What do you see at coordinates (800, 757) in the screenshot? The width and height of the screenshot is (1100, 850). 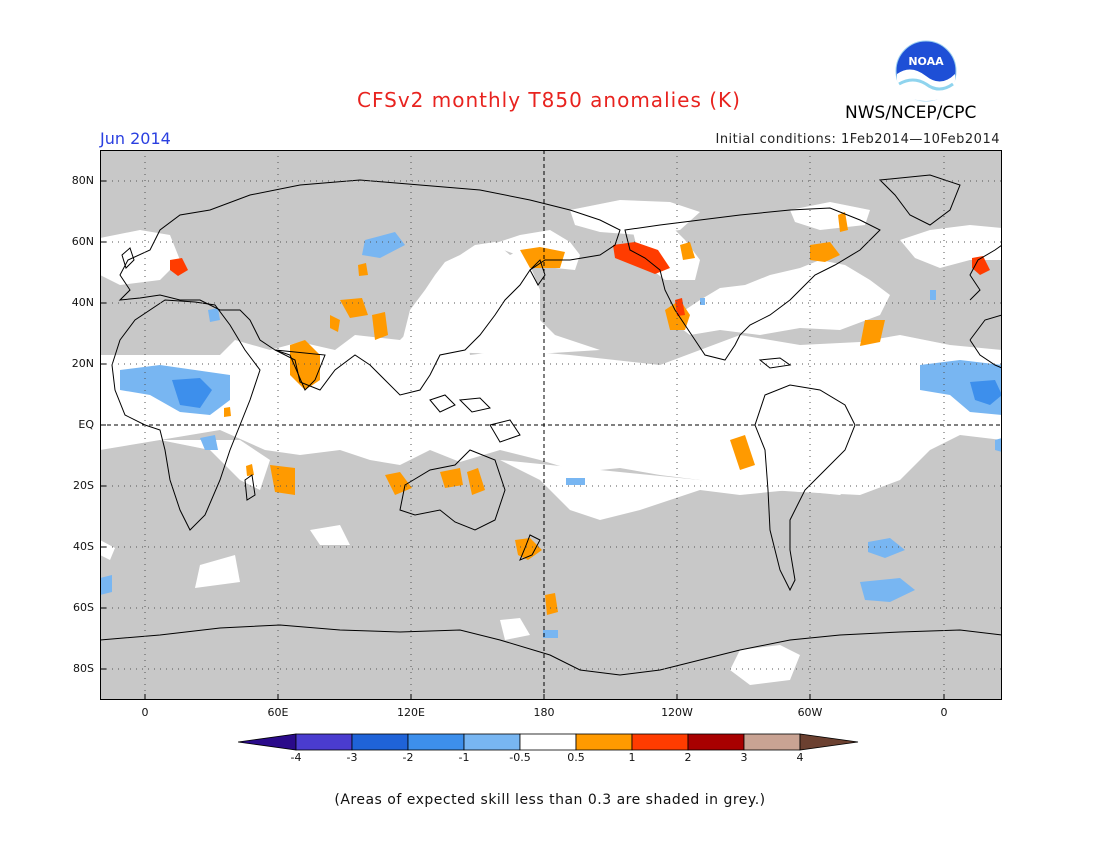 I see `colorbar-tick-label: 4` at bounding box center [800, 757].